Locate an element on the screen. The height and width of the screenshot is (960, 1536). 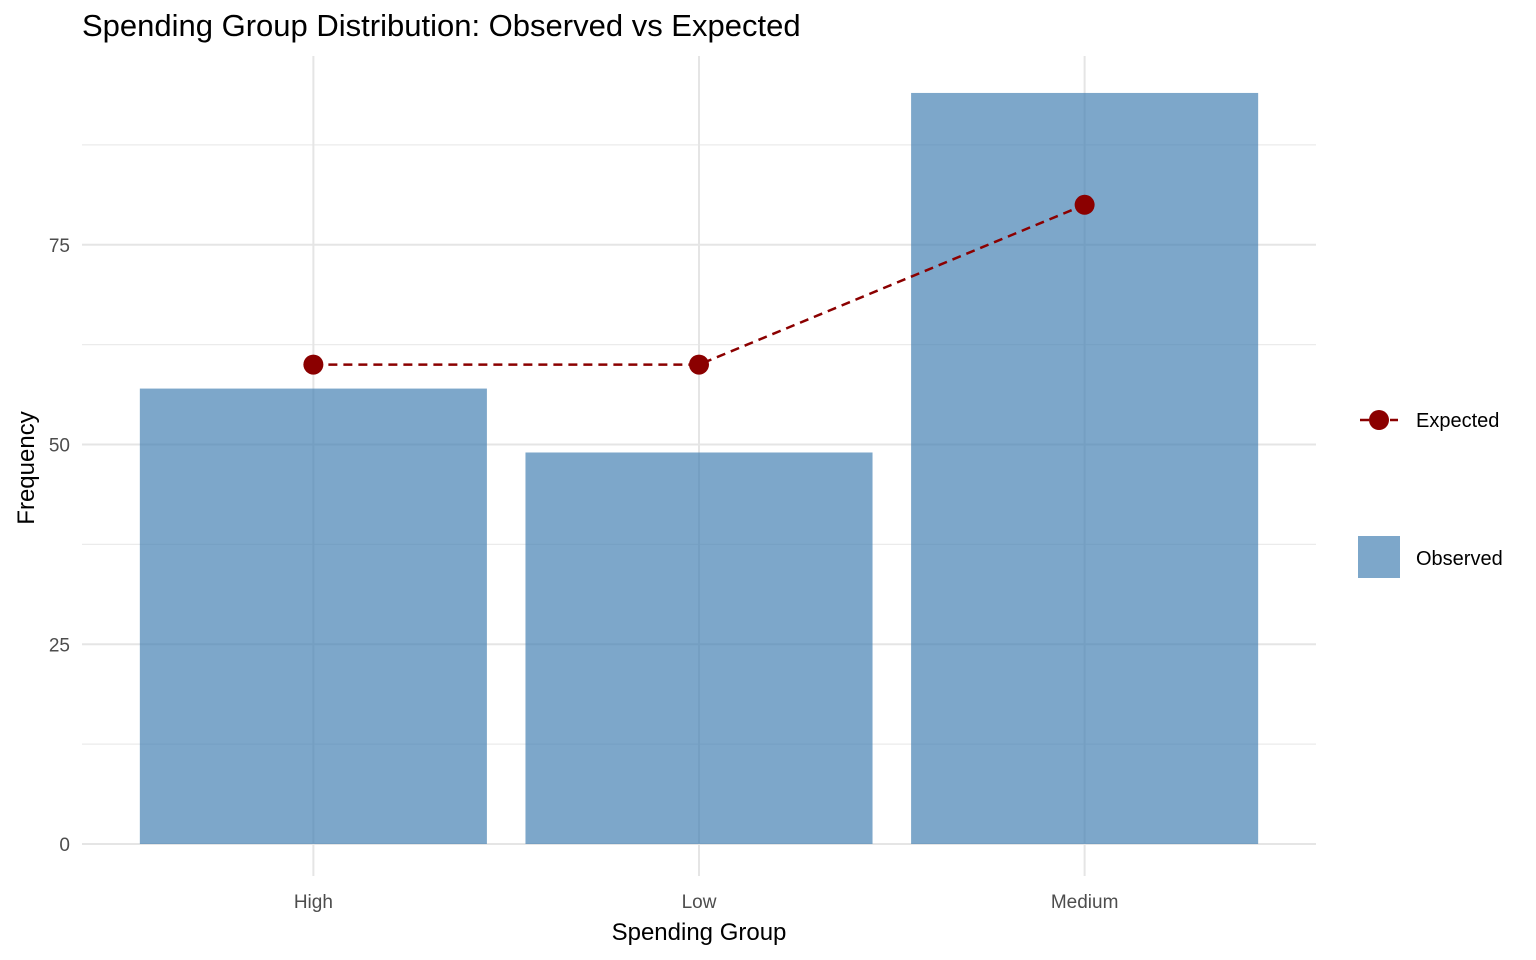
x-tick-label: Low is located at coordinates (699, 902).